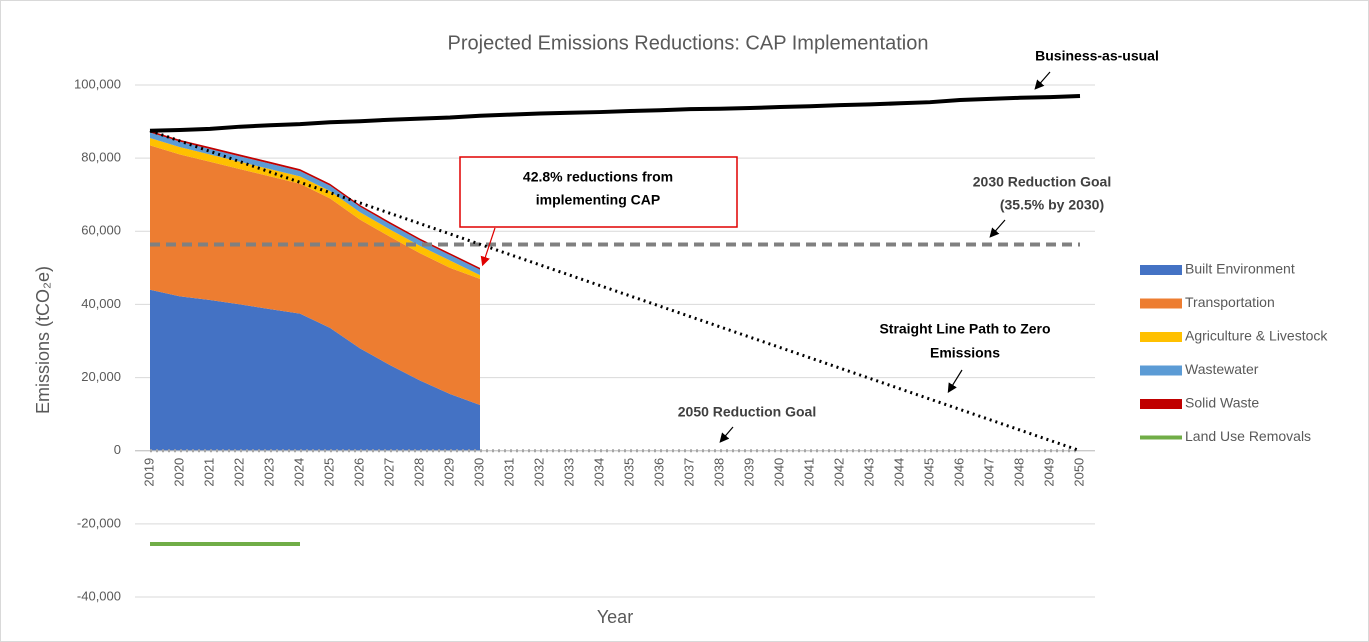 This screenshot has height=642, width=1369. Describe the element at coordinates (748, 472) in the screenshot. I see `x-tick-label: 2039` at that location.